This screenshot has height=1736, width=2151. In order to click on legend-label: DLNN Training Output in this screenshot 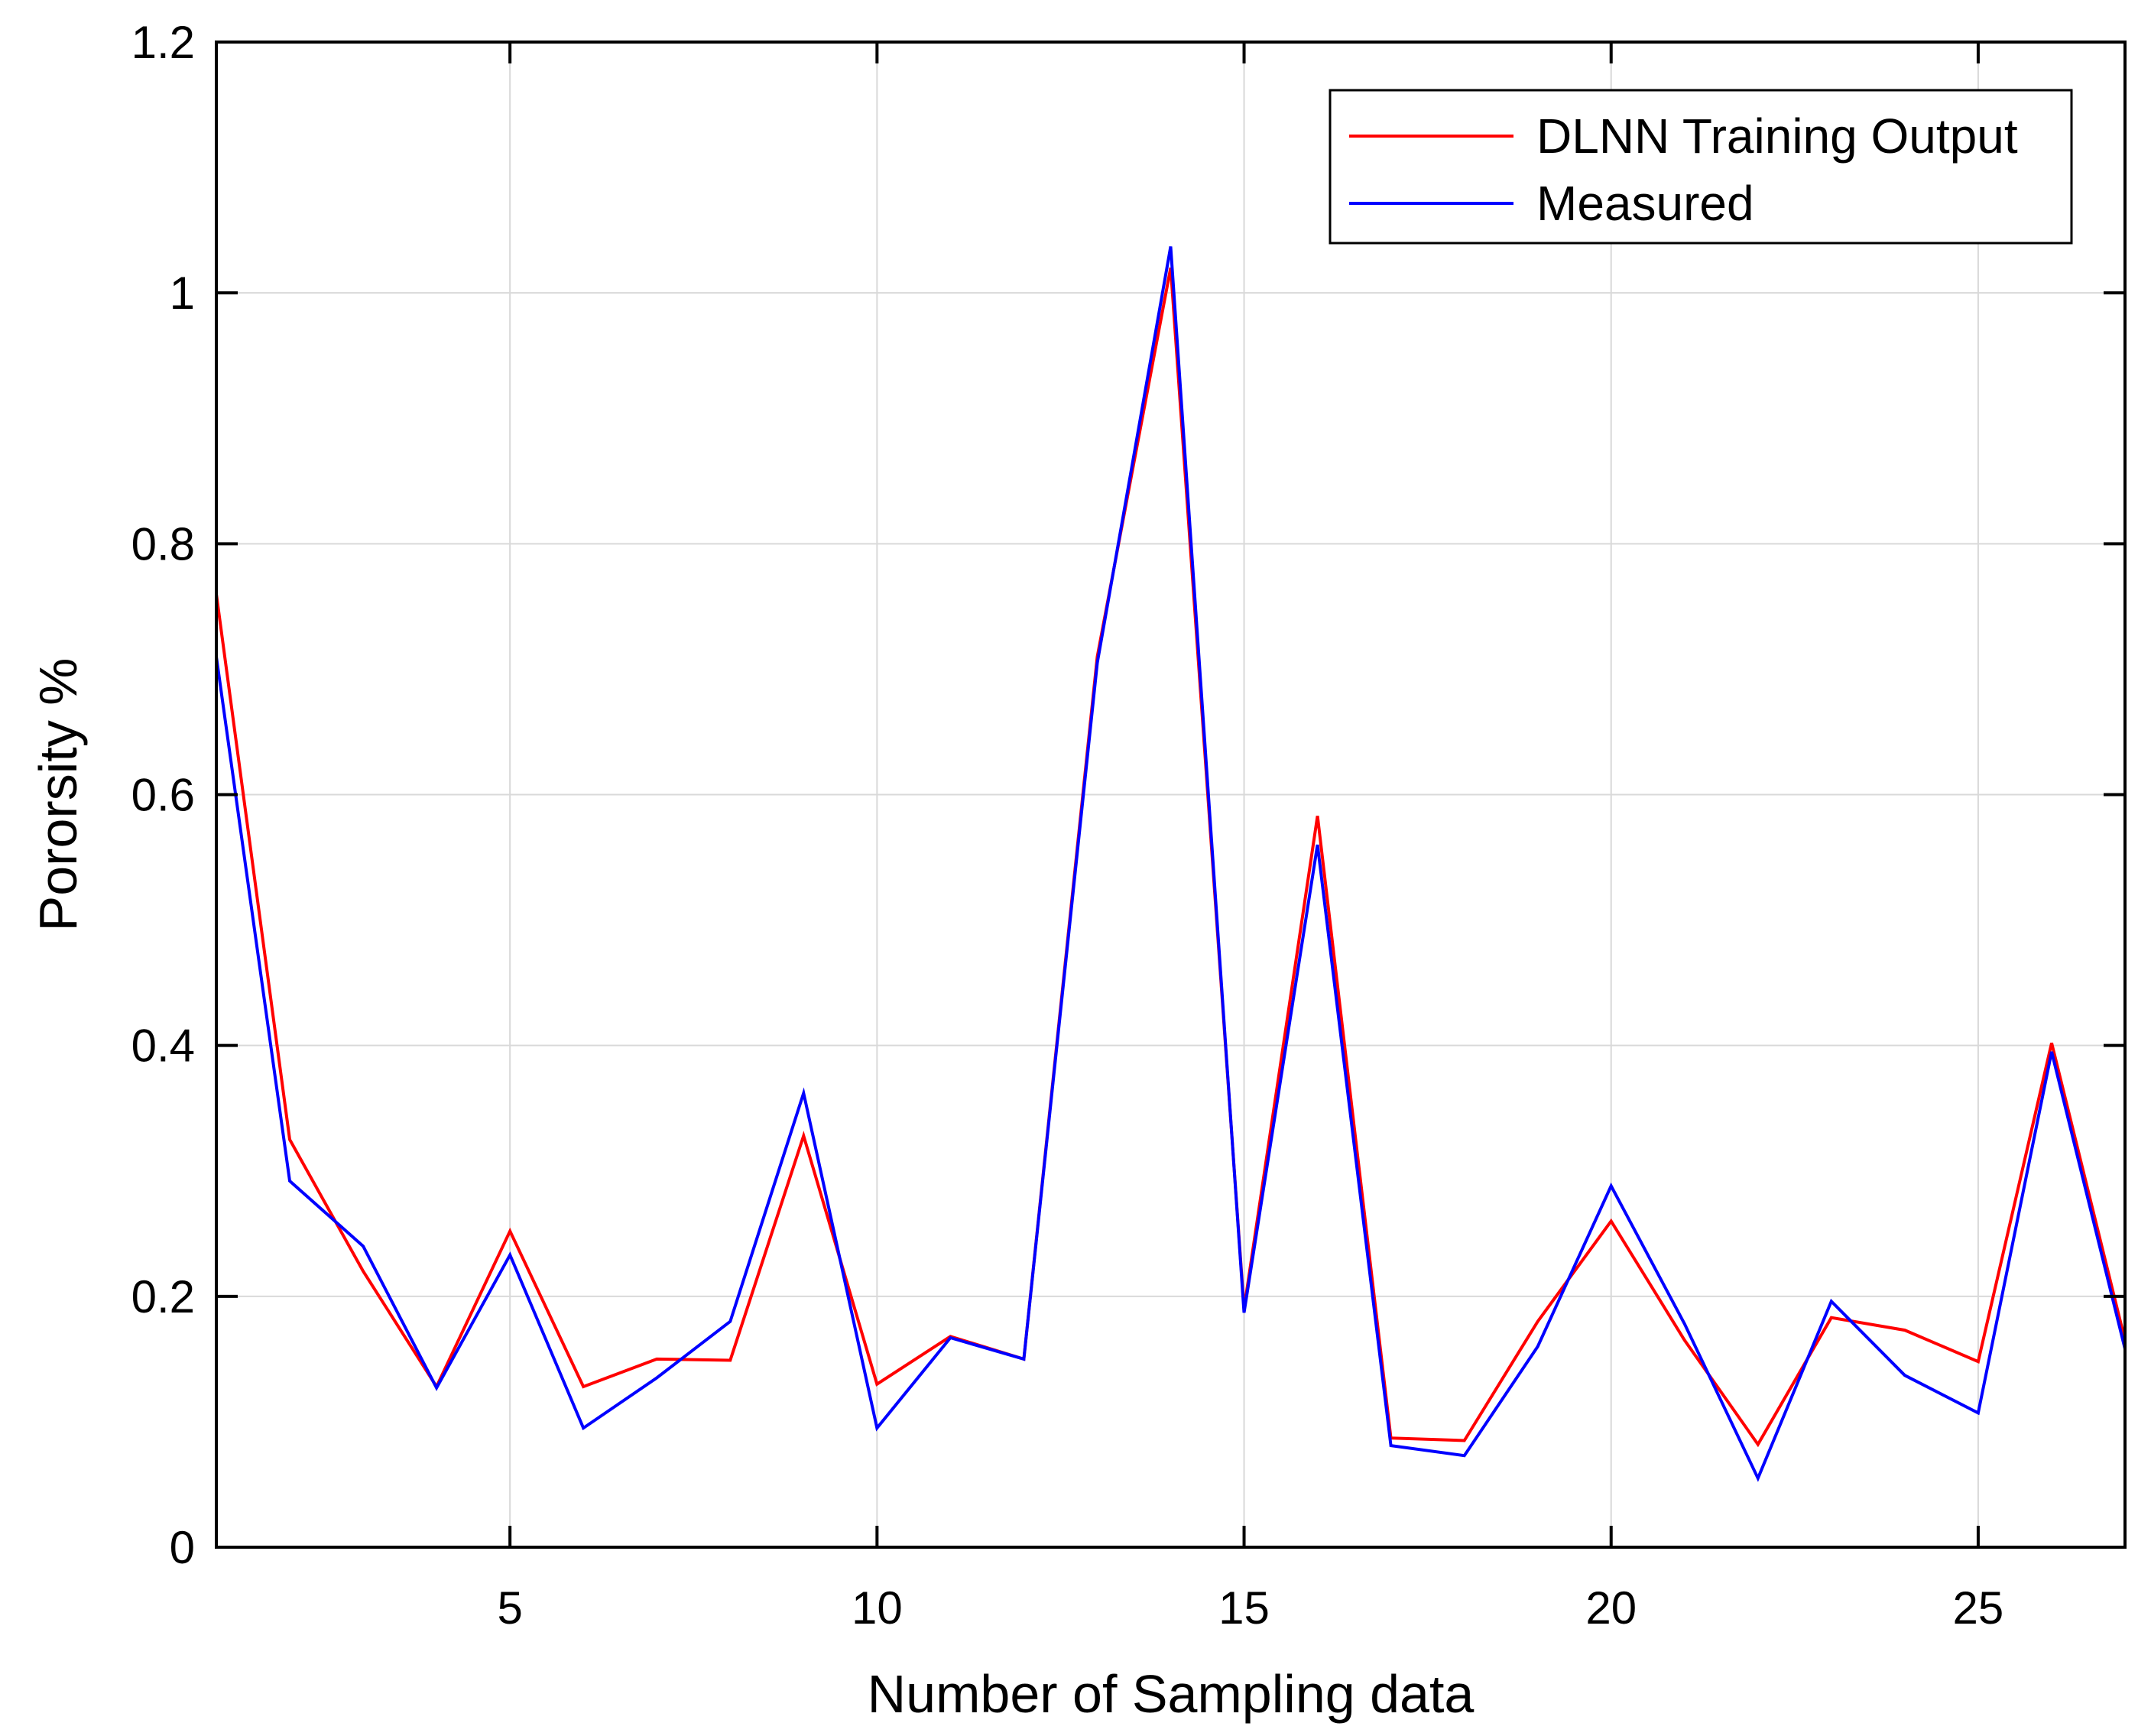, I will do `click(1777, 136)`.